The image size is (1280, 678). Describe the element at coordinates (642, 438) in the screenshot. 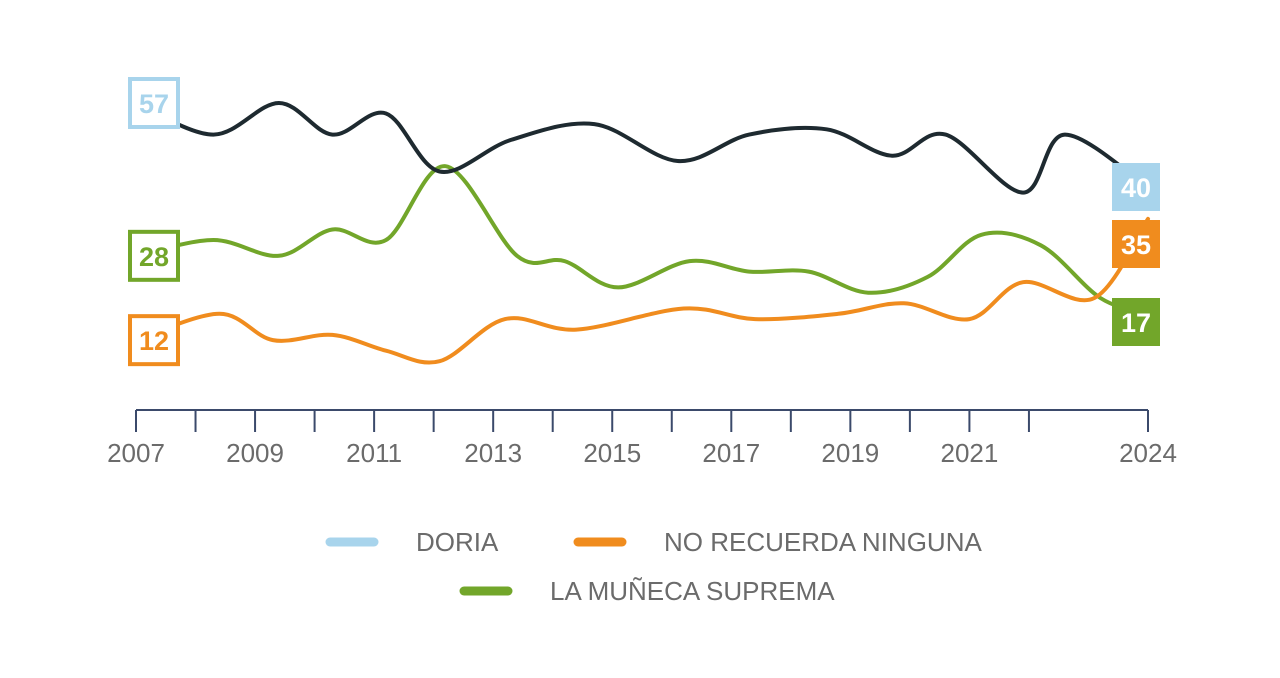

I see `x-axis: 2007 2009 2011 2013 2015 2017 2019 2021 2024` at that location.